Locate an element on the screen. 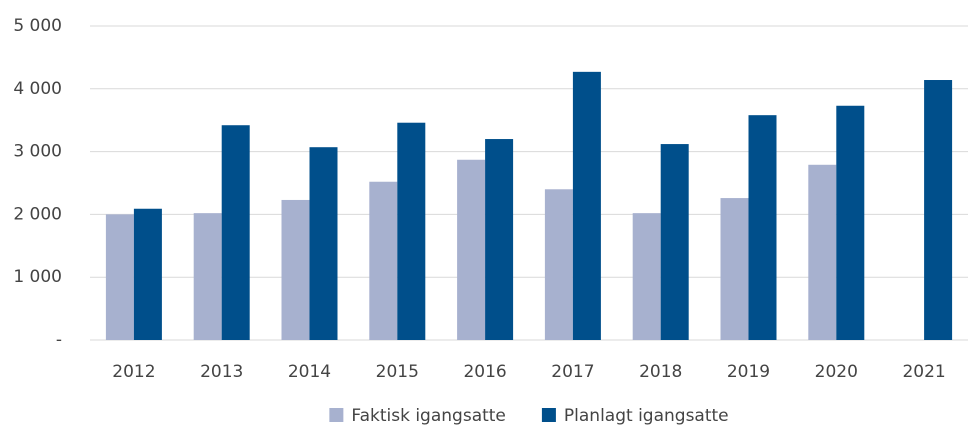 Image resolution: width=970 pixels, height=430 pixels. x-tick-label: 2020 is located at coordinates (836, 372).